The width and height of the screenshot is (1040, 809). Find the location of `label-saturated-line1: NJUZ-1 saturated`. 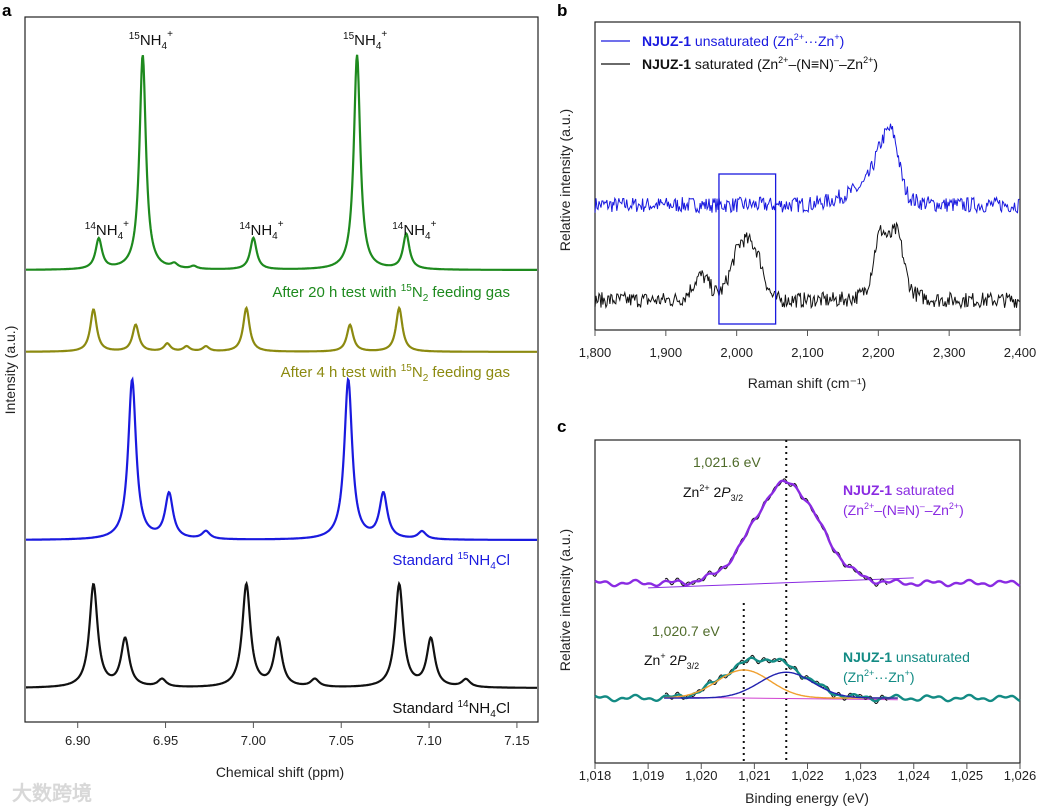

label-saturated-line1: NJUZ-1 saturated is located at coordinates (898, 490).